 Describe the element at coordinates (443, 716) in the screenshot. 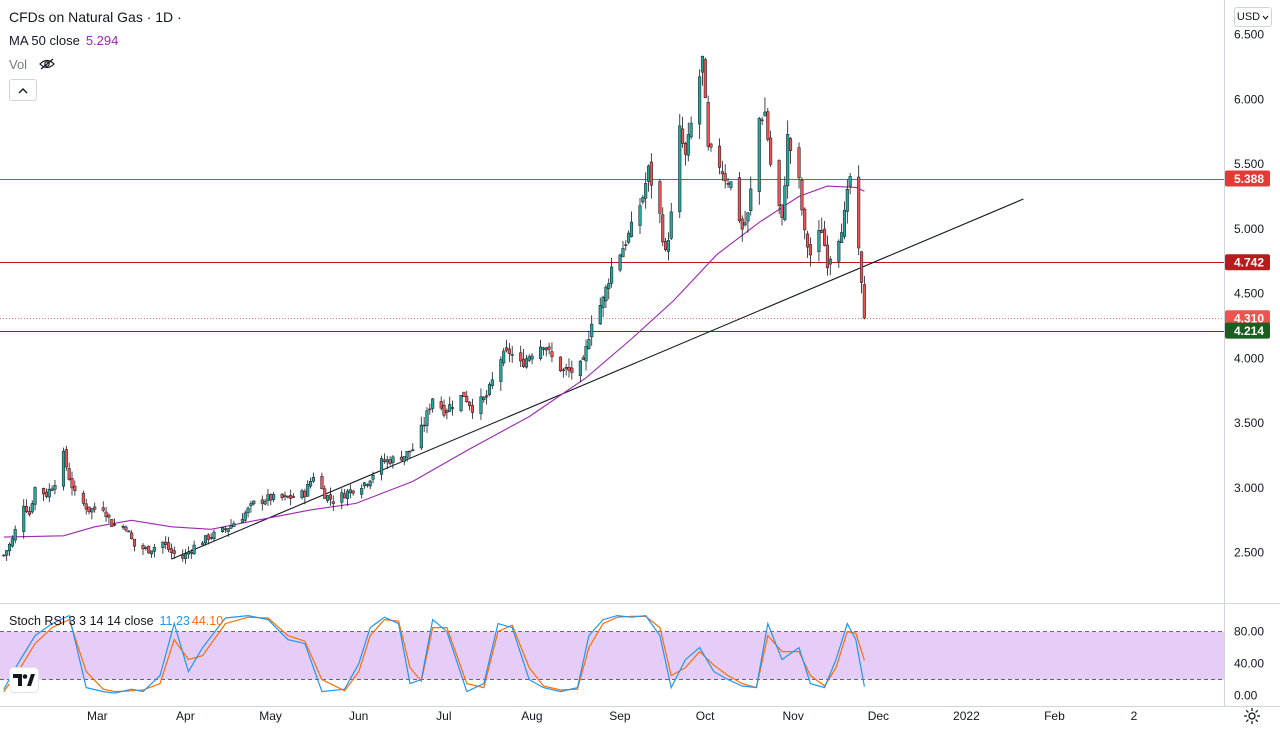

I see `time-tick-label: Jul` at that location.